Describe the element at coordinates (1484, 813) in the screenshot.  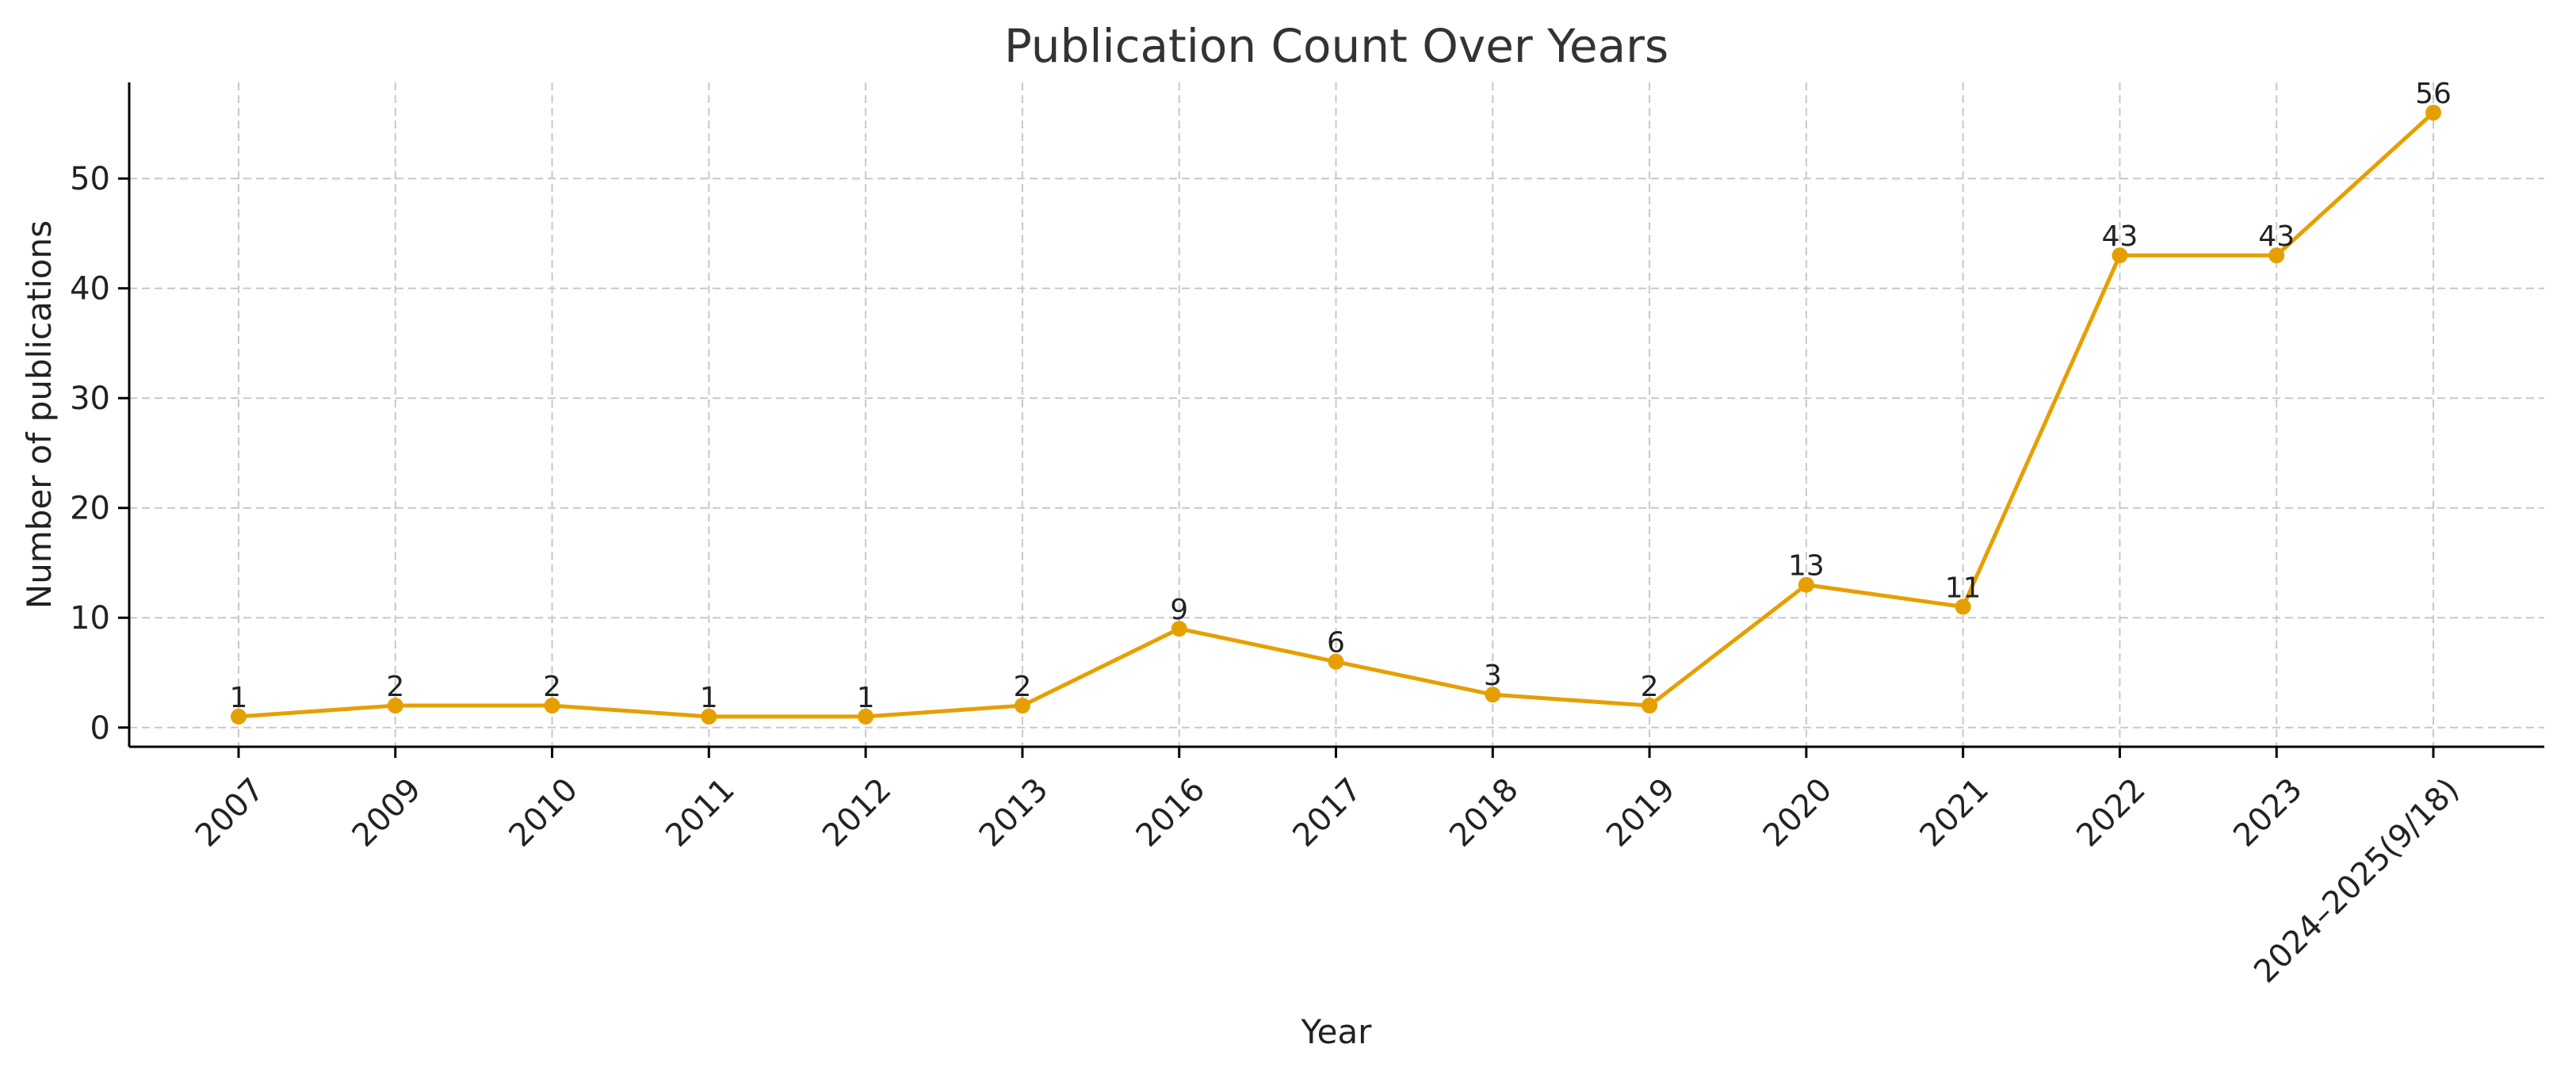
I see `x-tick-label: 2018` at that location.